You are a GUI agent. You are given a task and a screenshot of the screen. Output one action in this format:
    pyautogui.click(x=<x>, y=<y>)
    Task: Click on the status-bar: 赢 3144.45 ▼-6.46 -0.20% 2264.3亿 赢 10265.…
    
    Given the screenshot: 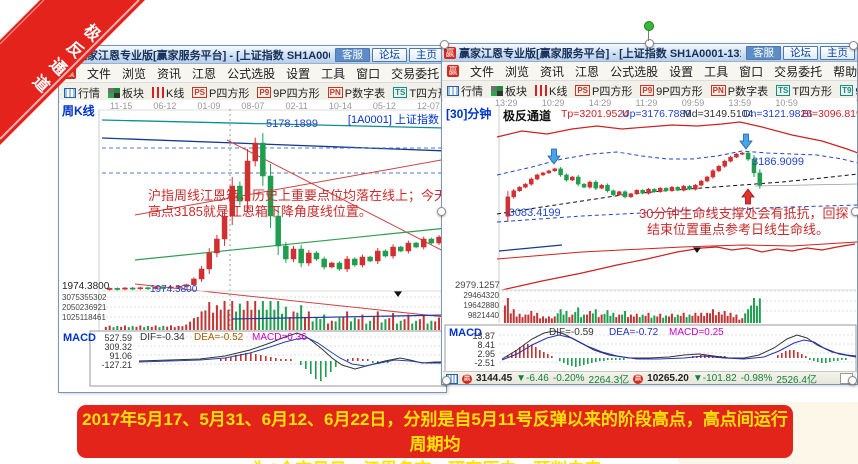 What is the action you would take?
    pyautogui.click(x=649, y=377)
    